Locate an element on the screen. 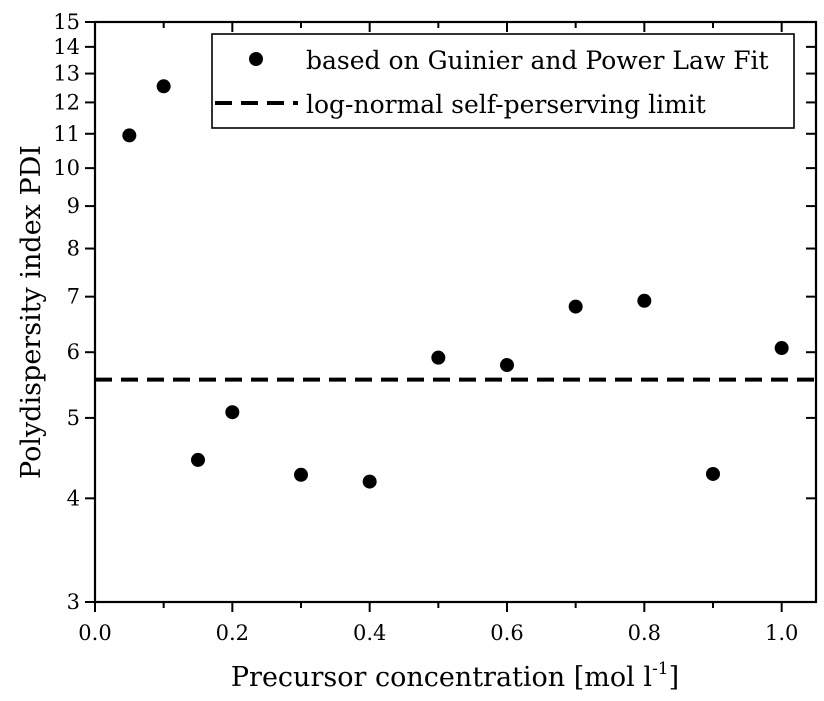 Image resolution: width=824 pixels, height=701 pixels. x-axis-label-main: Precursor concentration [mol l is located at coordinates (441, 677).